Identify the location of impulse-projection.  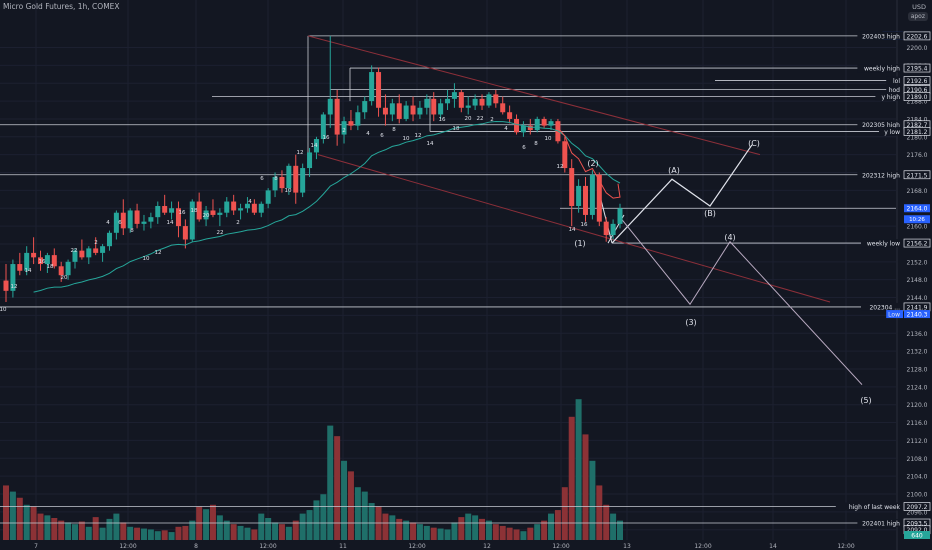
(741, 300).